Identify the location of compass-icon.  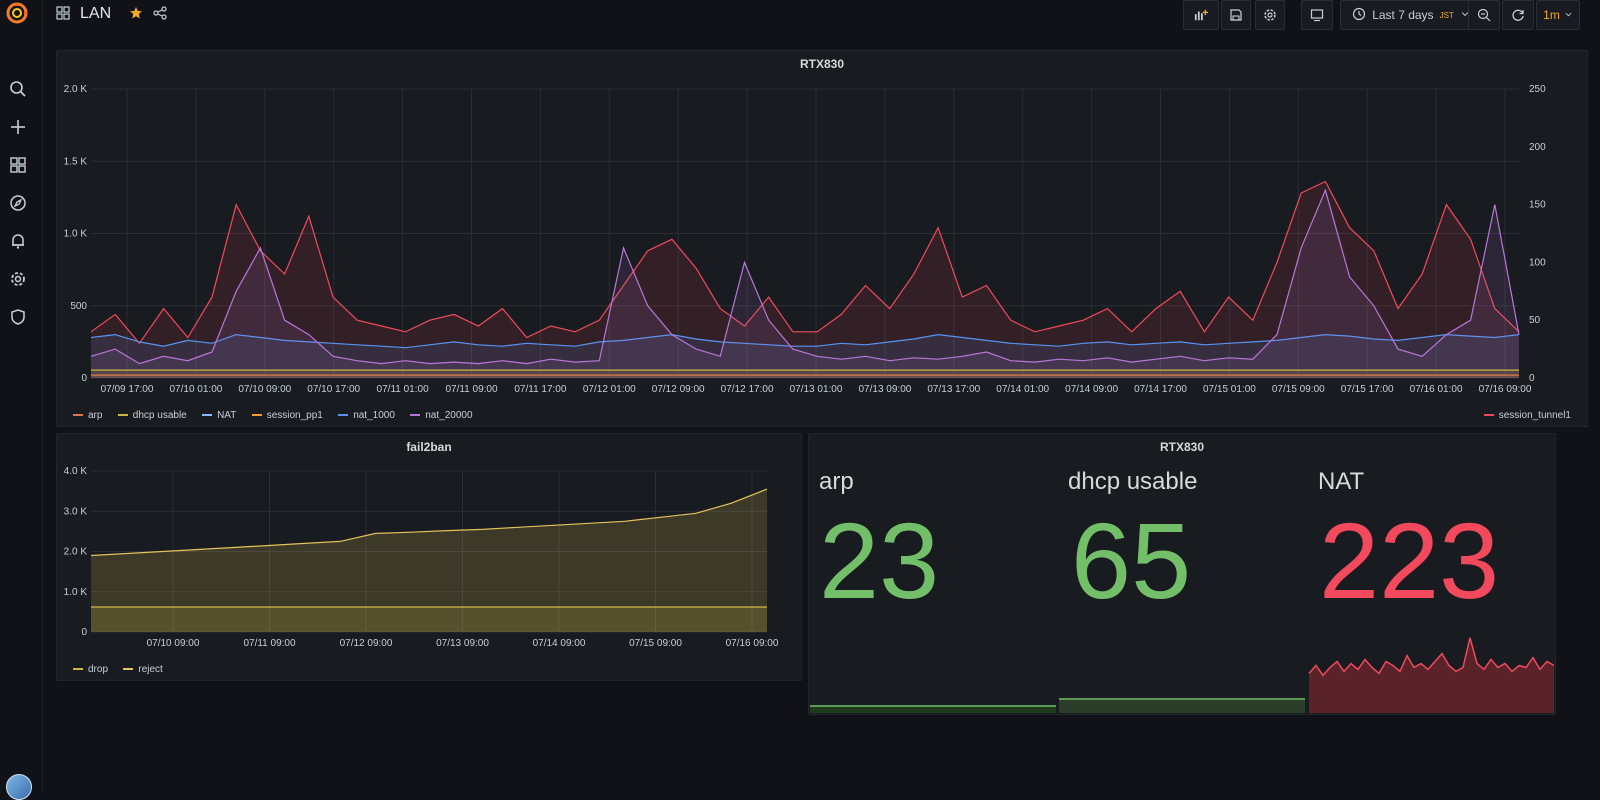
(18, 203).